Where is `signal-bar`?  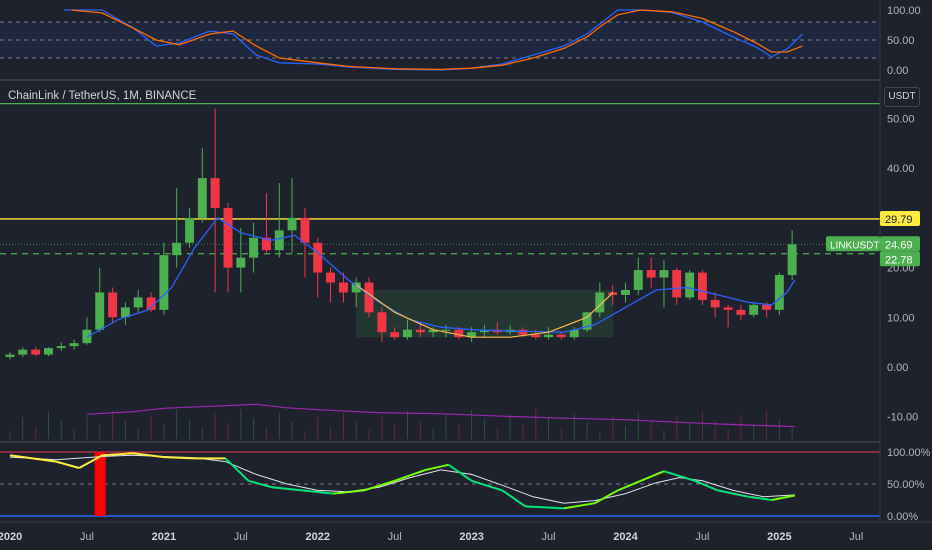
signal-bar is located at coordinates (100, 484).